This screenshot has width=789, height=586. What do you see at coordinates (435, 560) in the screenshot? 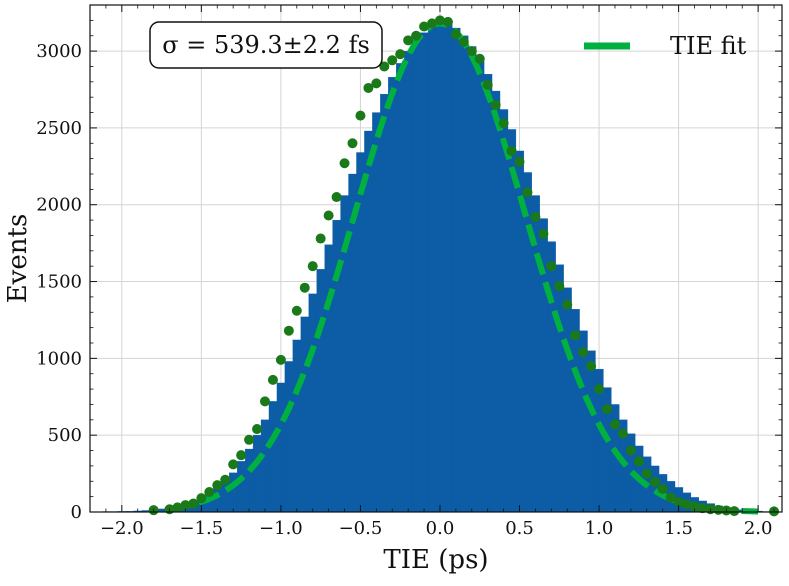
I see `x-axis-label: TIE (ps)` at bounding box center [435, 560].